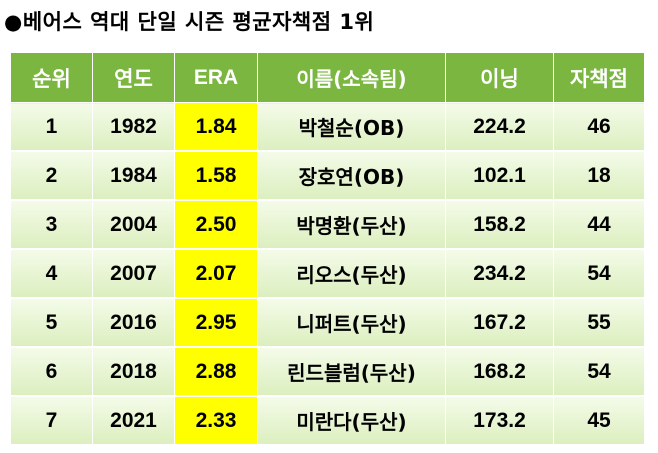 This screenshot has width=658, height=453. What do you see at coordinates (189, 22) in the screenshot?
I see `page-title: ●베어스 역대 단일 시즌 평균자책점 1위` at bounding box center [189, 22].